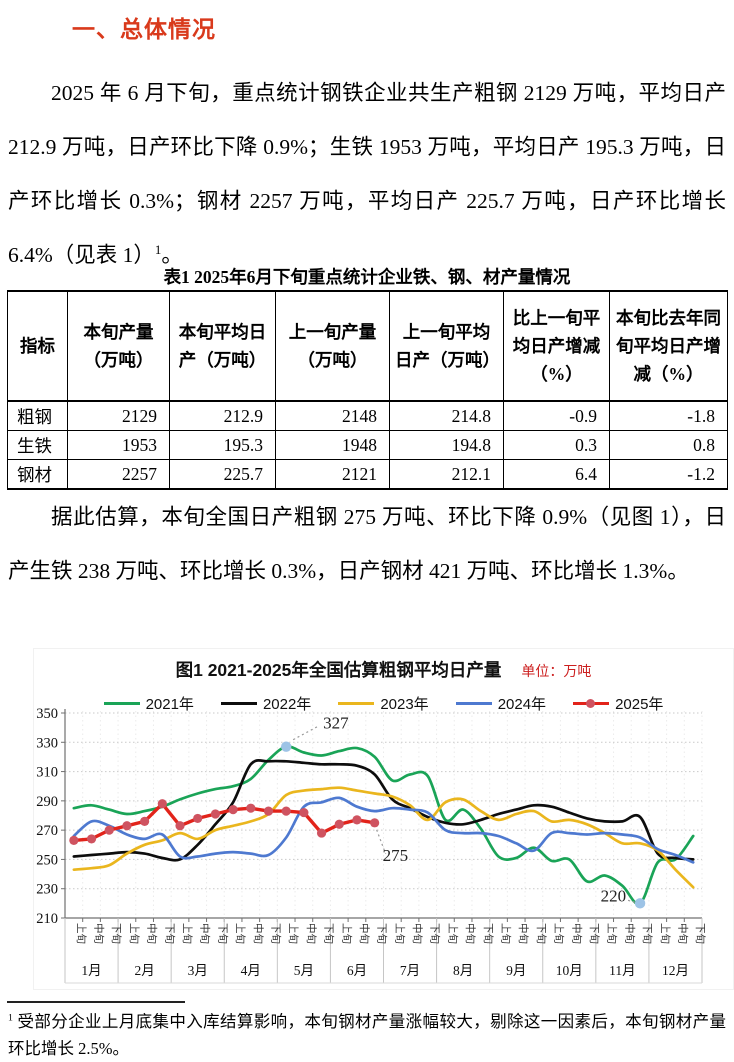  Describe the element at coordinates (516, 970) in the screenshot. I see `x-axis-month-label: 9月` at that location.